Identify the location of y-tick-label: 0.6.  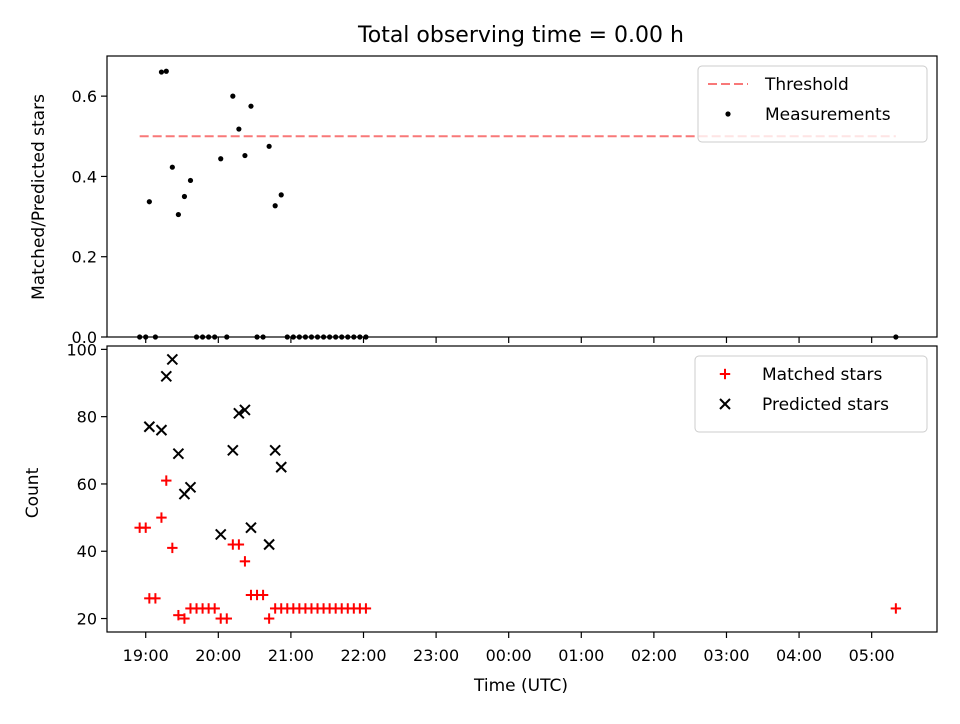
(84, 96).